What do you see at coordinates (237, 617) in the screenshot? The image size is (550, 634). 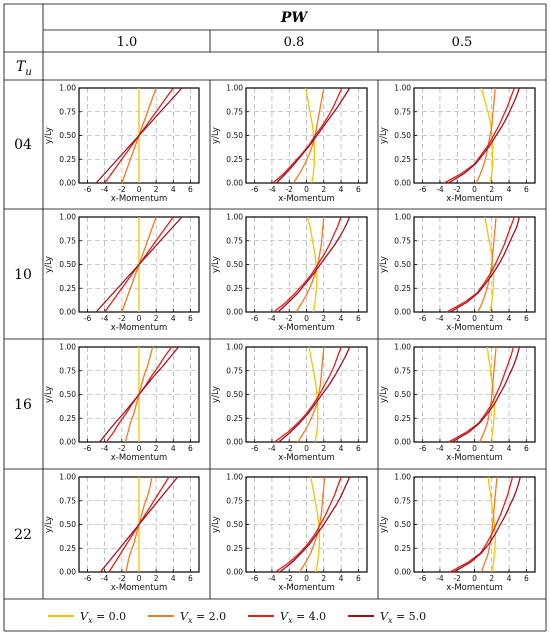 I see `legend: Vx = 0.0 Vx = 2.0 Vx = 4.0 Vx = 5.0` at bounding box center [237, 617].